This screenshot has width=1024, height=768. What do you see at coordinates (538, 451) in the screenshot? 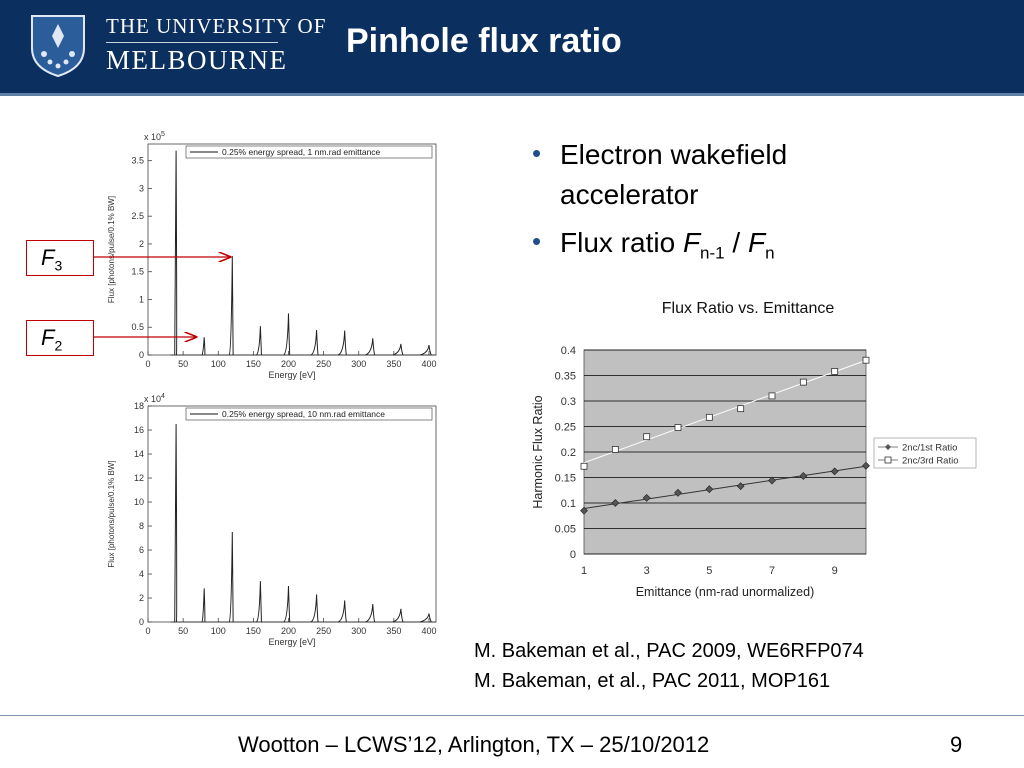
I see `y-axis-label: Harmonic Flux Ratio` at bounding box center [538, 451].